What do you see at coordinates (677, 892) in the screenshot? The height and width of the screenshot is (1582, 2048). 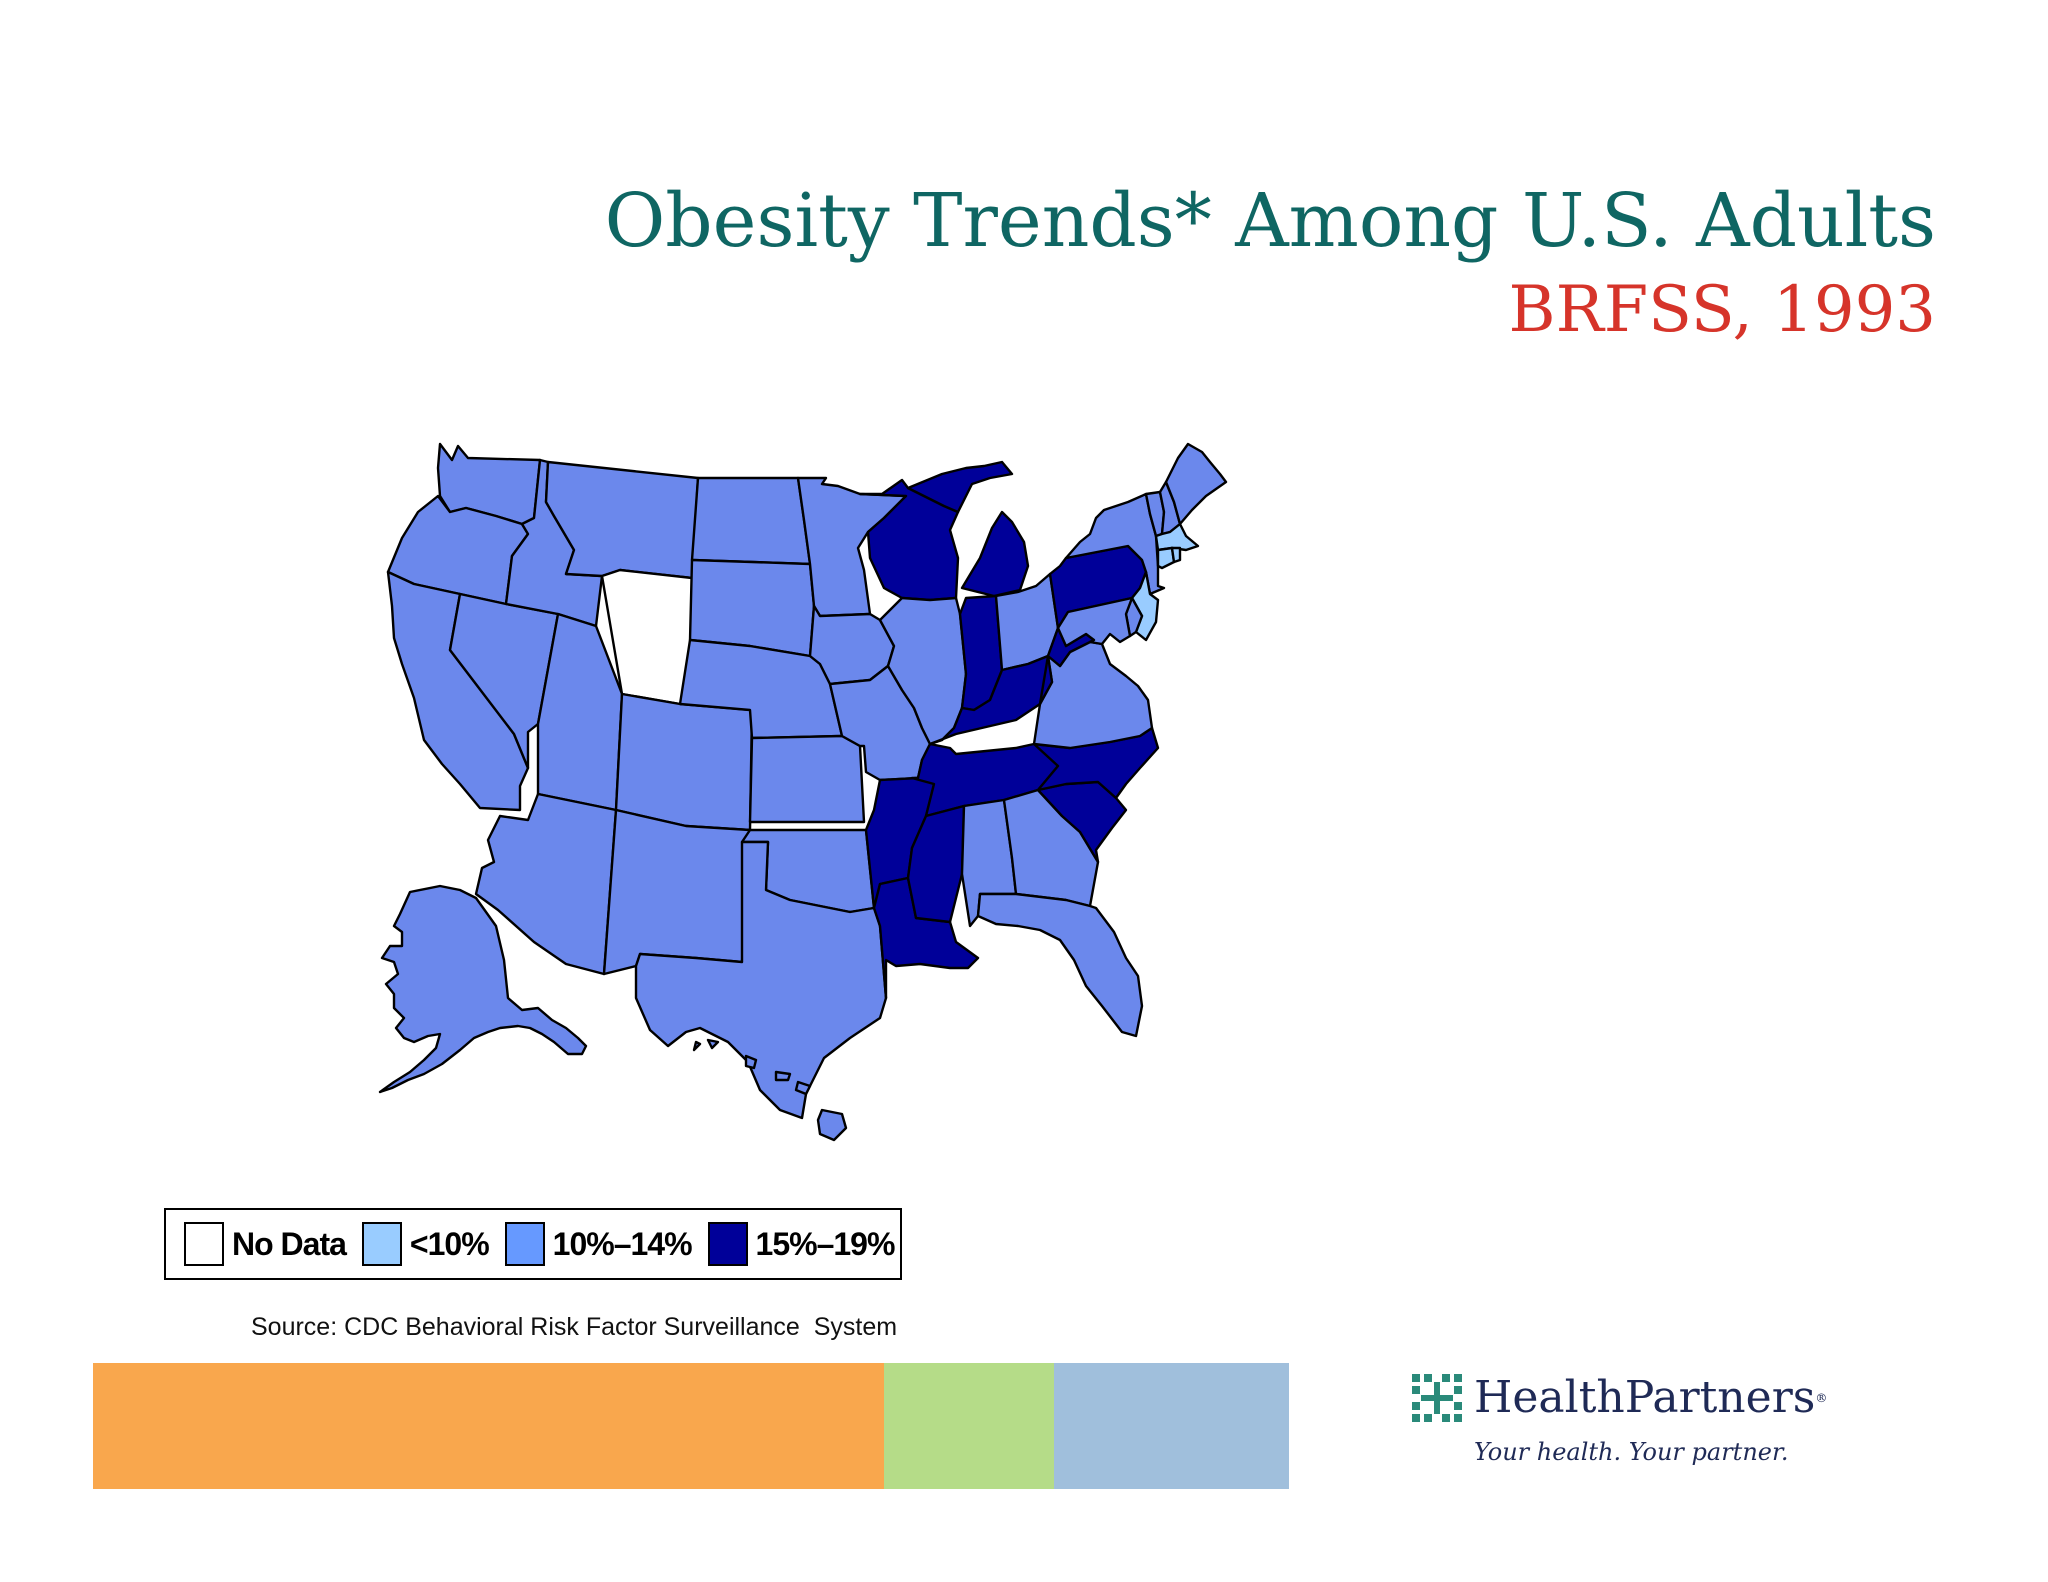 I see `state-nm` at bounding box center [677, 892].